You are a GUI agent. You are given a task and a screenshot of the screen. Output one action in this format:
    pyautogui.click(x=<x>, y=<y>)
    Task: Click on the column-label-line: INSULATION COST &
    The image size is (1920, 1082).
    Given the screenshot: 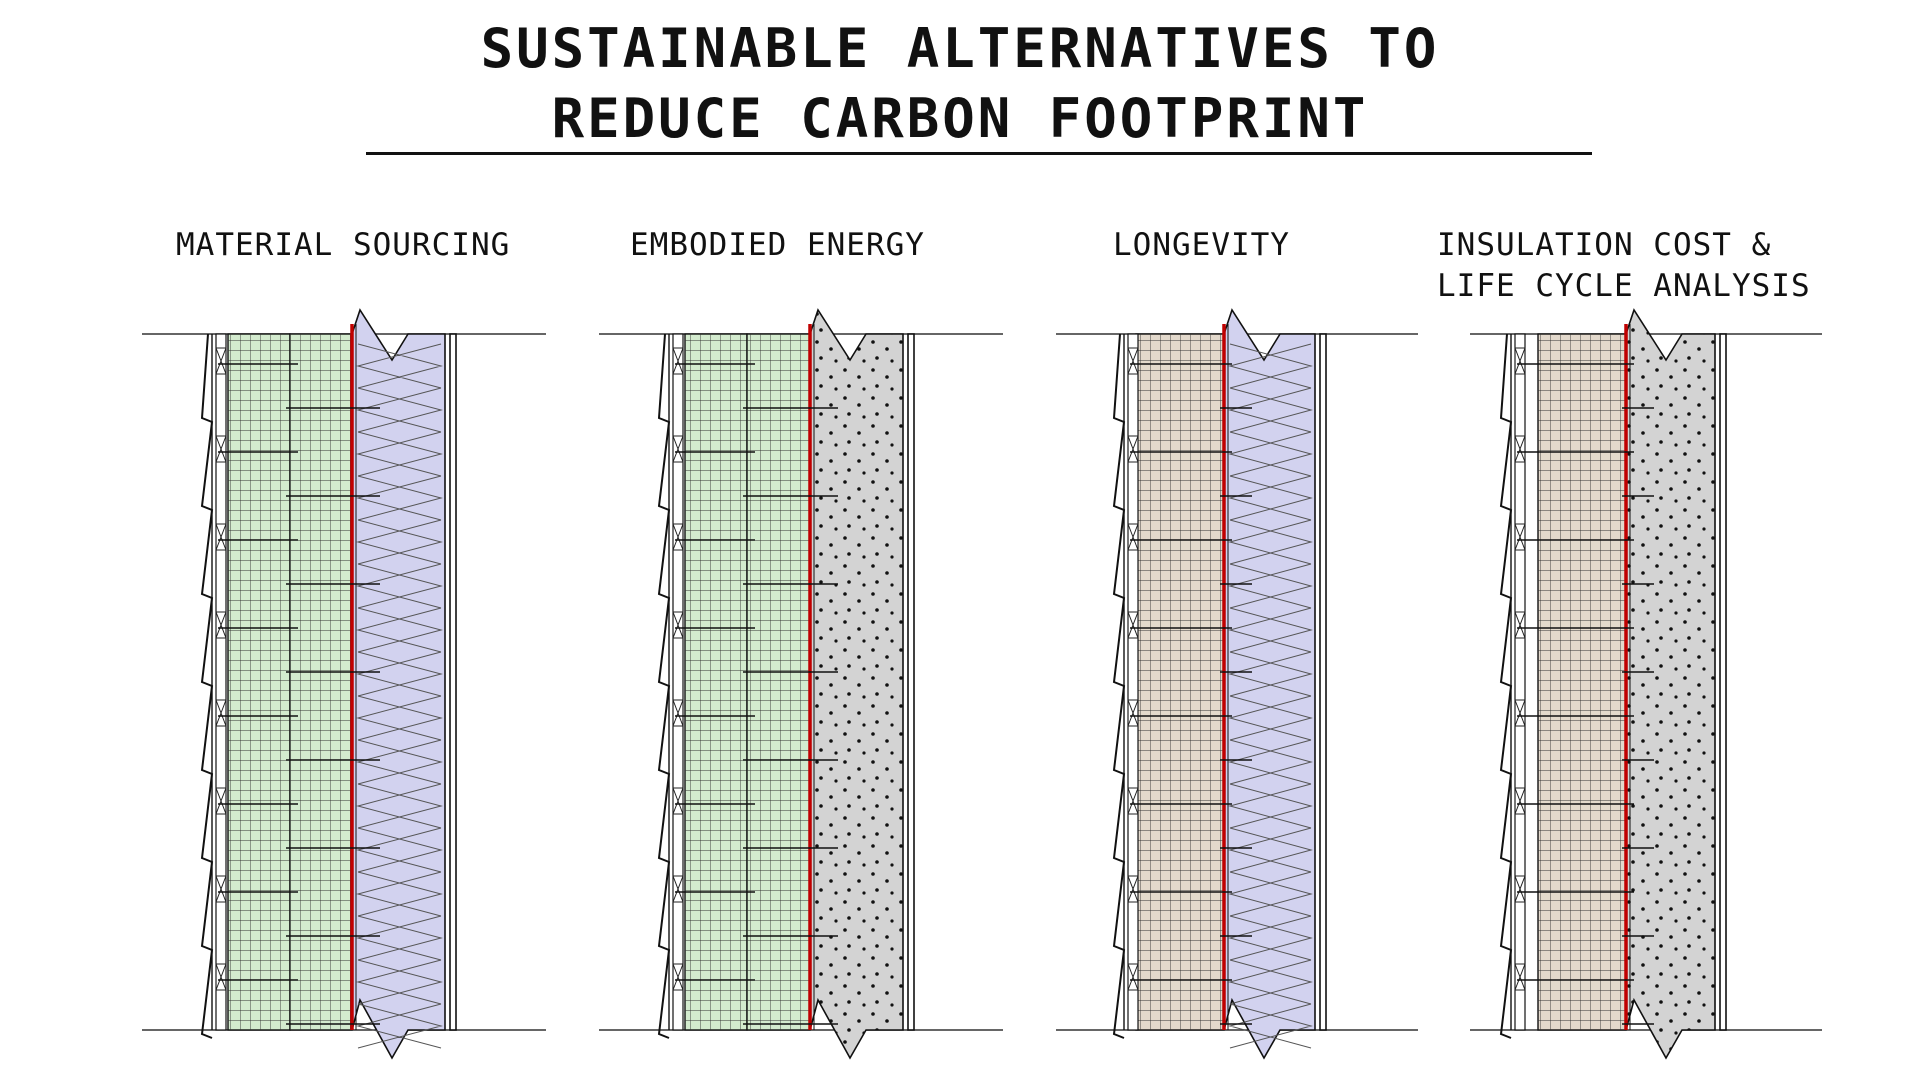 What is the action you would take?
    pyautogui.click(x=1604, y=245)
    